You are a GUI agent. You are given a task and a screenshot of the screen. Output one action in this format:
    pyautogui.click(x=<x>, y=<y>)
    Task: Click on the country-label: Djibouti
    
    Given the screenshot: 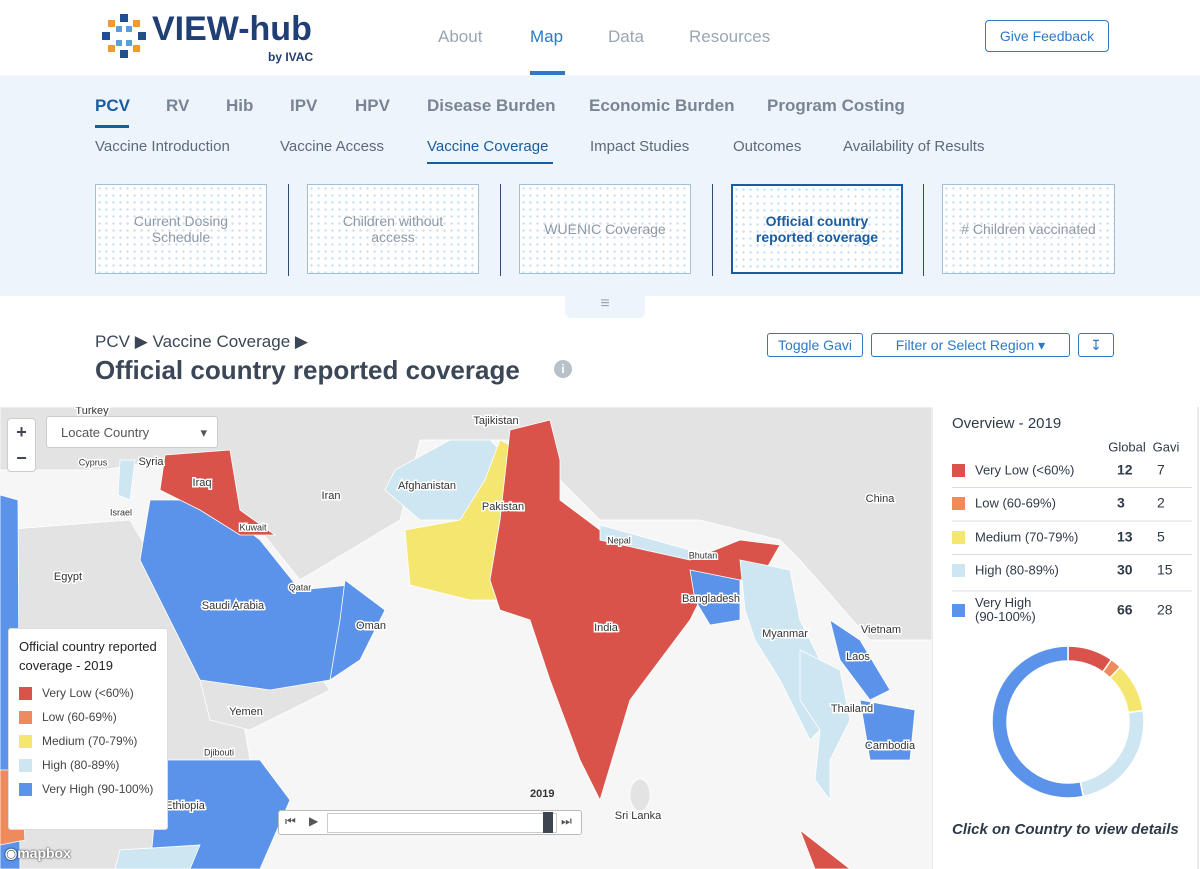 What is the action you would take?
    pyautogui.click(x=218, y=752)
    